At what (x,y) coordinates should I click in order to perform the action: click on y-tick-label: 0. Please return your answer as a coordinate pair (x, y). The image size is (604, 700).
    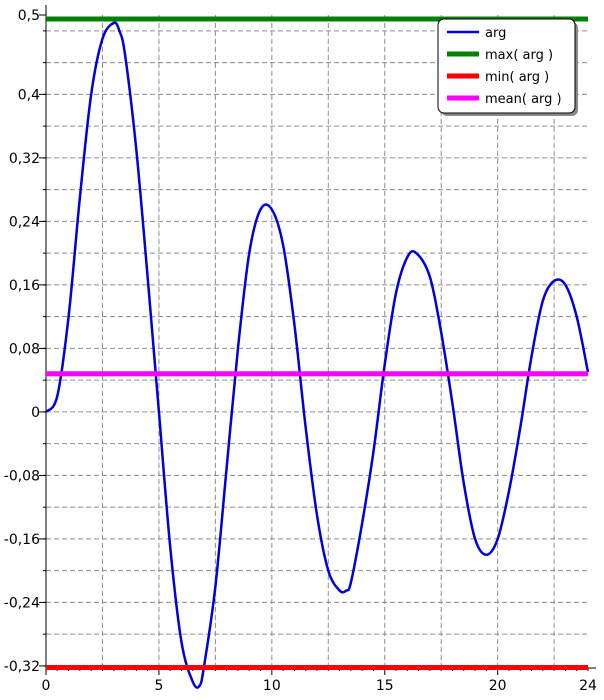
    Looking at the image, I should click on (35, 413).